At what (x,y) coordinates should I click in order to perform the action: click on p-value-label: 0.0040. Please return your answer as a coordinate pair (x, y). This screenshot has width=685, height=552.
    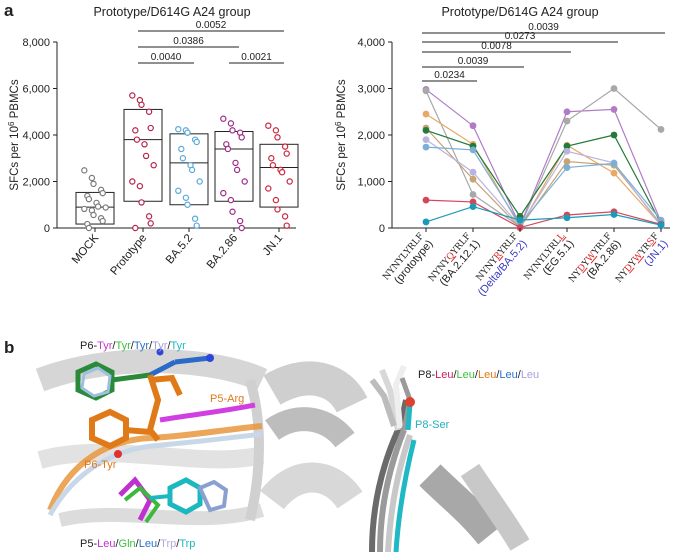
    Looking at the image, I should click on (166, 57).